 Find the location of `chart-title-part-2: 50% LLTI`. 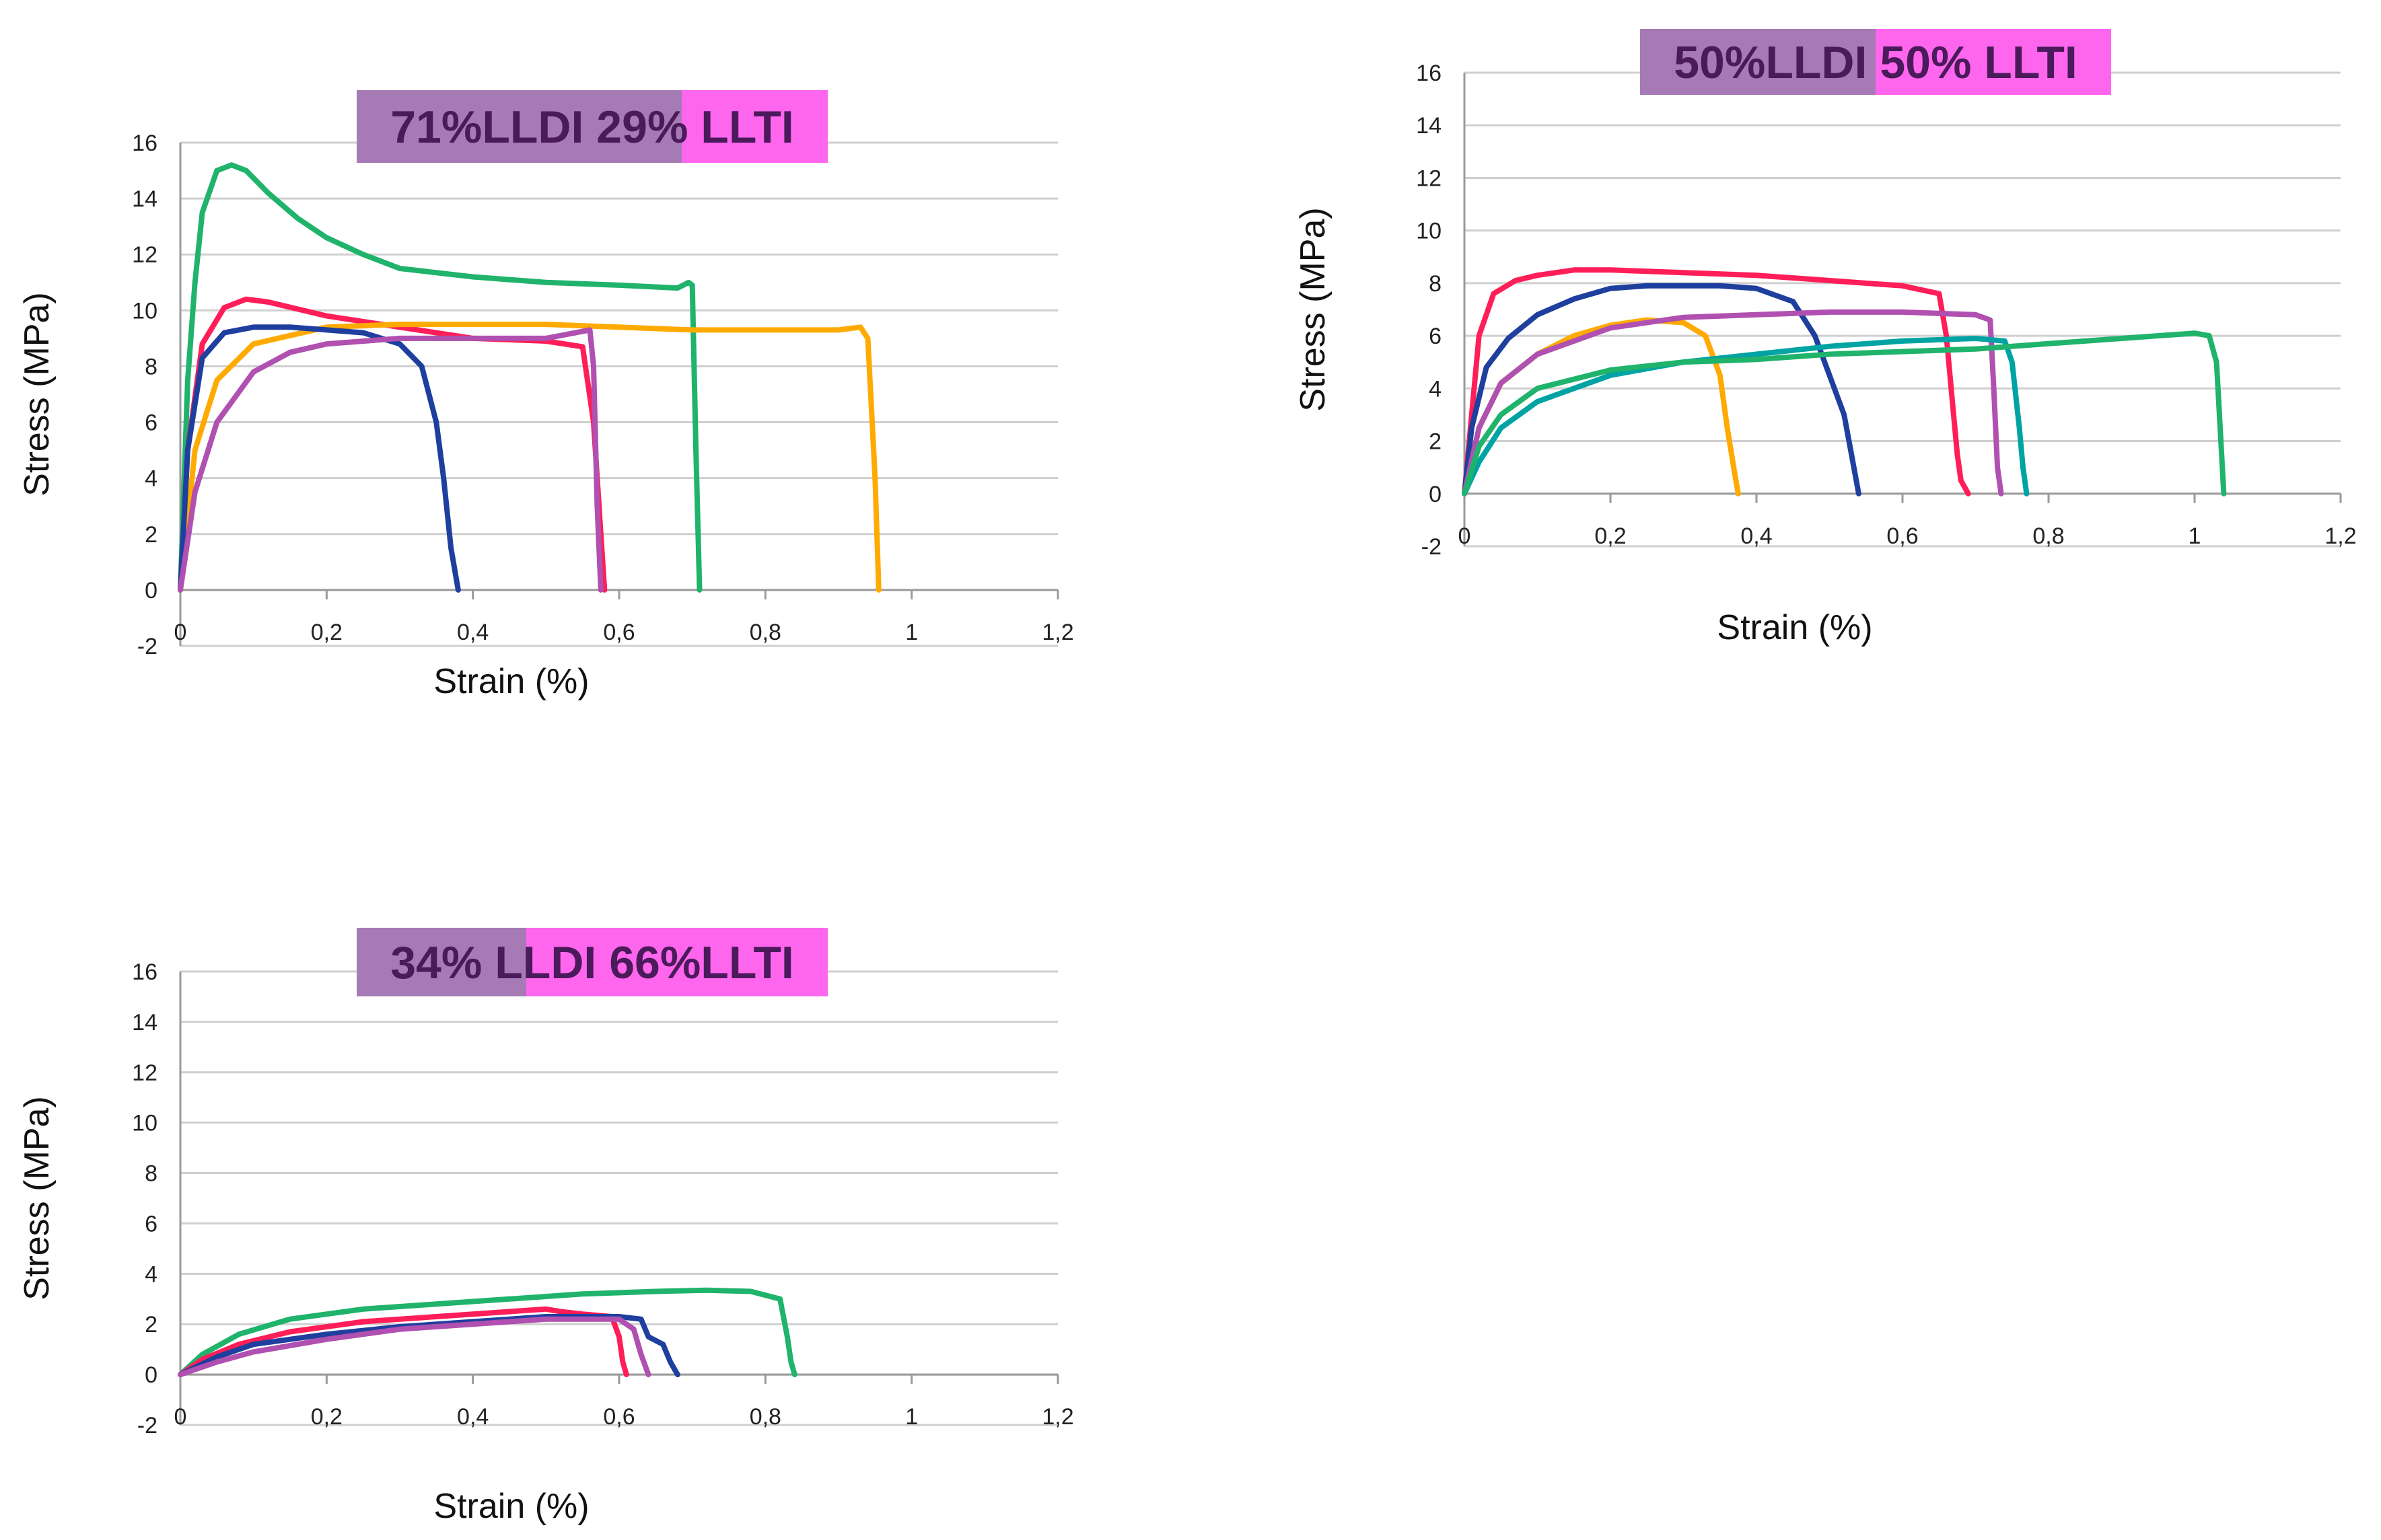

chart-title-part-2: 50% LLTI is located at coordinates (1979, 62).